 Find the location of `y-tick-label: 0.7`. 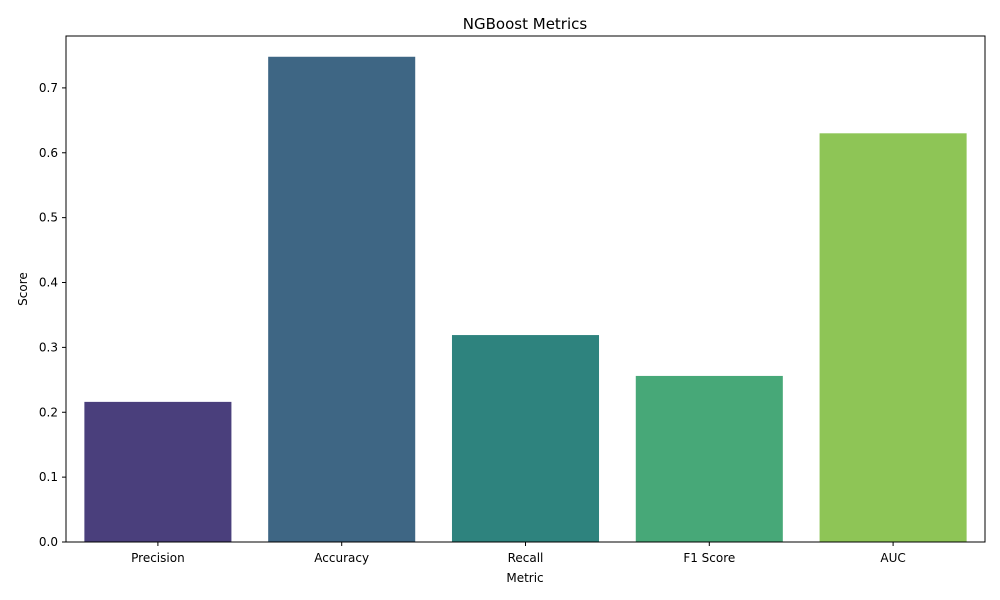

y-tick-label: 0.7 is located at coordinates (48, 88).